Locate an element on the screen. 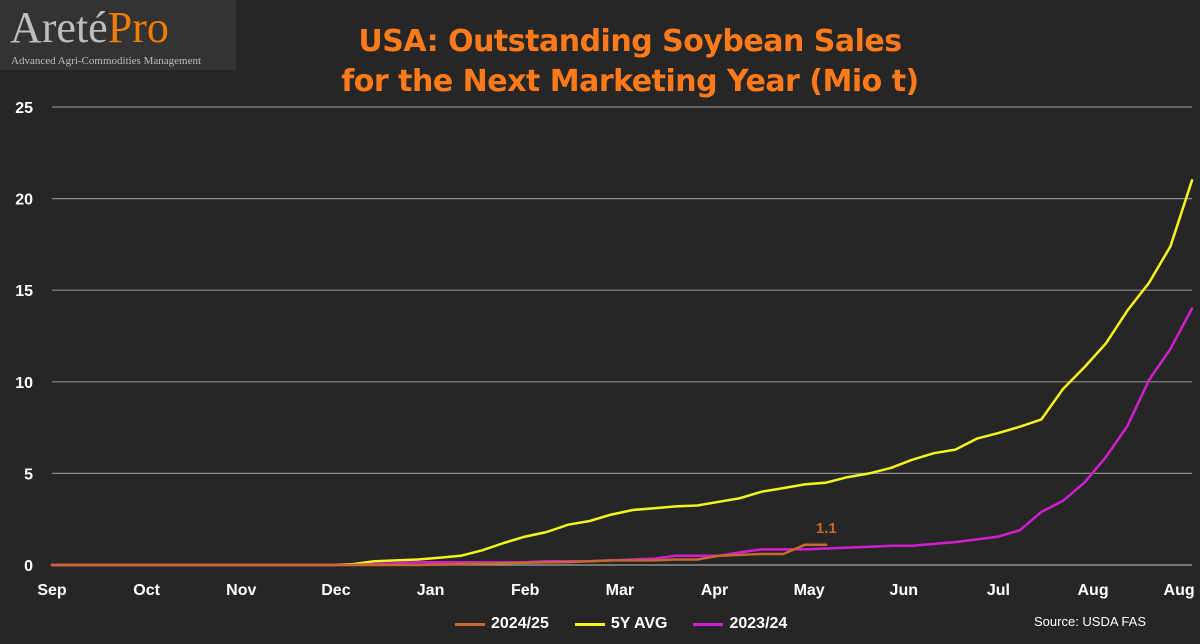  x-tick-label: Apr is located at coordinates (715, 590).